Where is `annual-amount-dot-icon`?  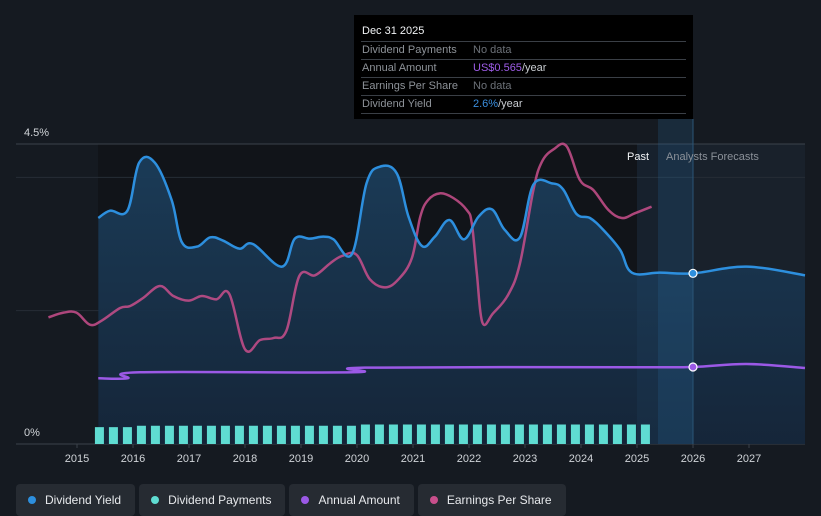
annual-amount-dot-icon is located at coordinates (305, 500).